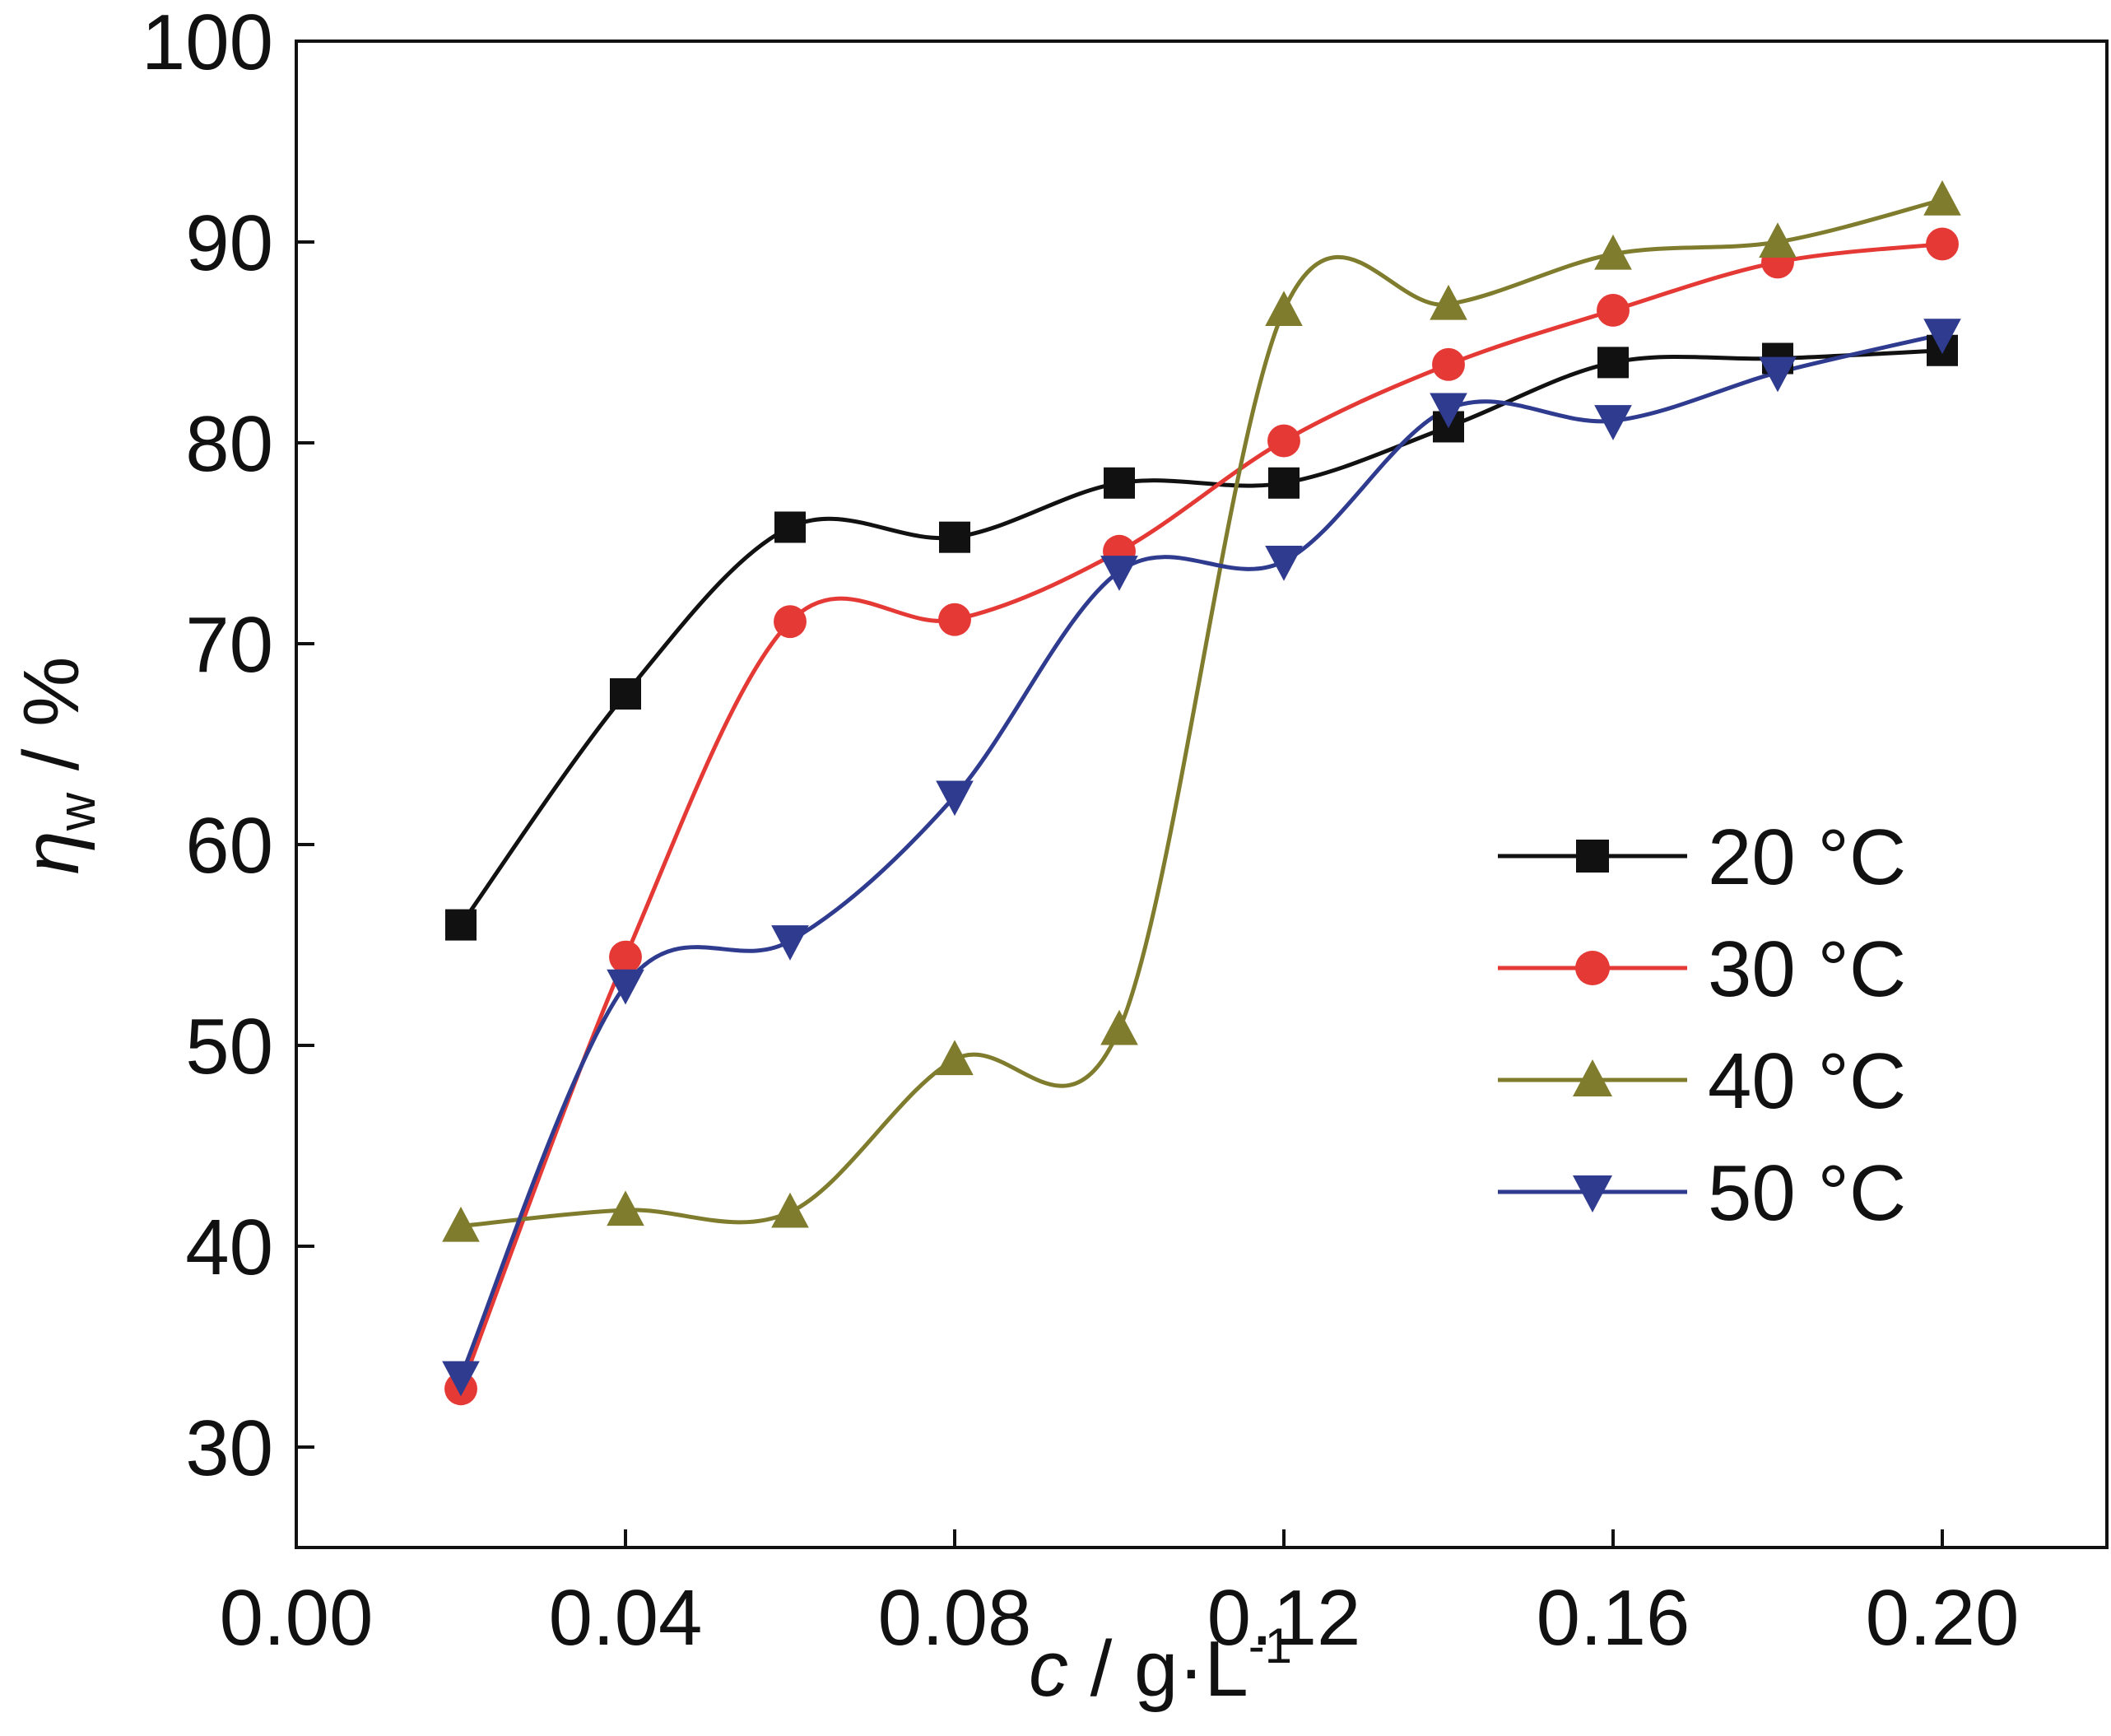 The height and width of the screenshot is (1736, 2111). I want to click on y-tick-label: 50, so click(229, 1047).